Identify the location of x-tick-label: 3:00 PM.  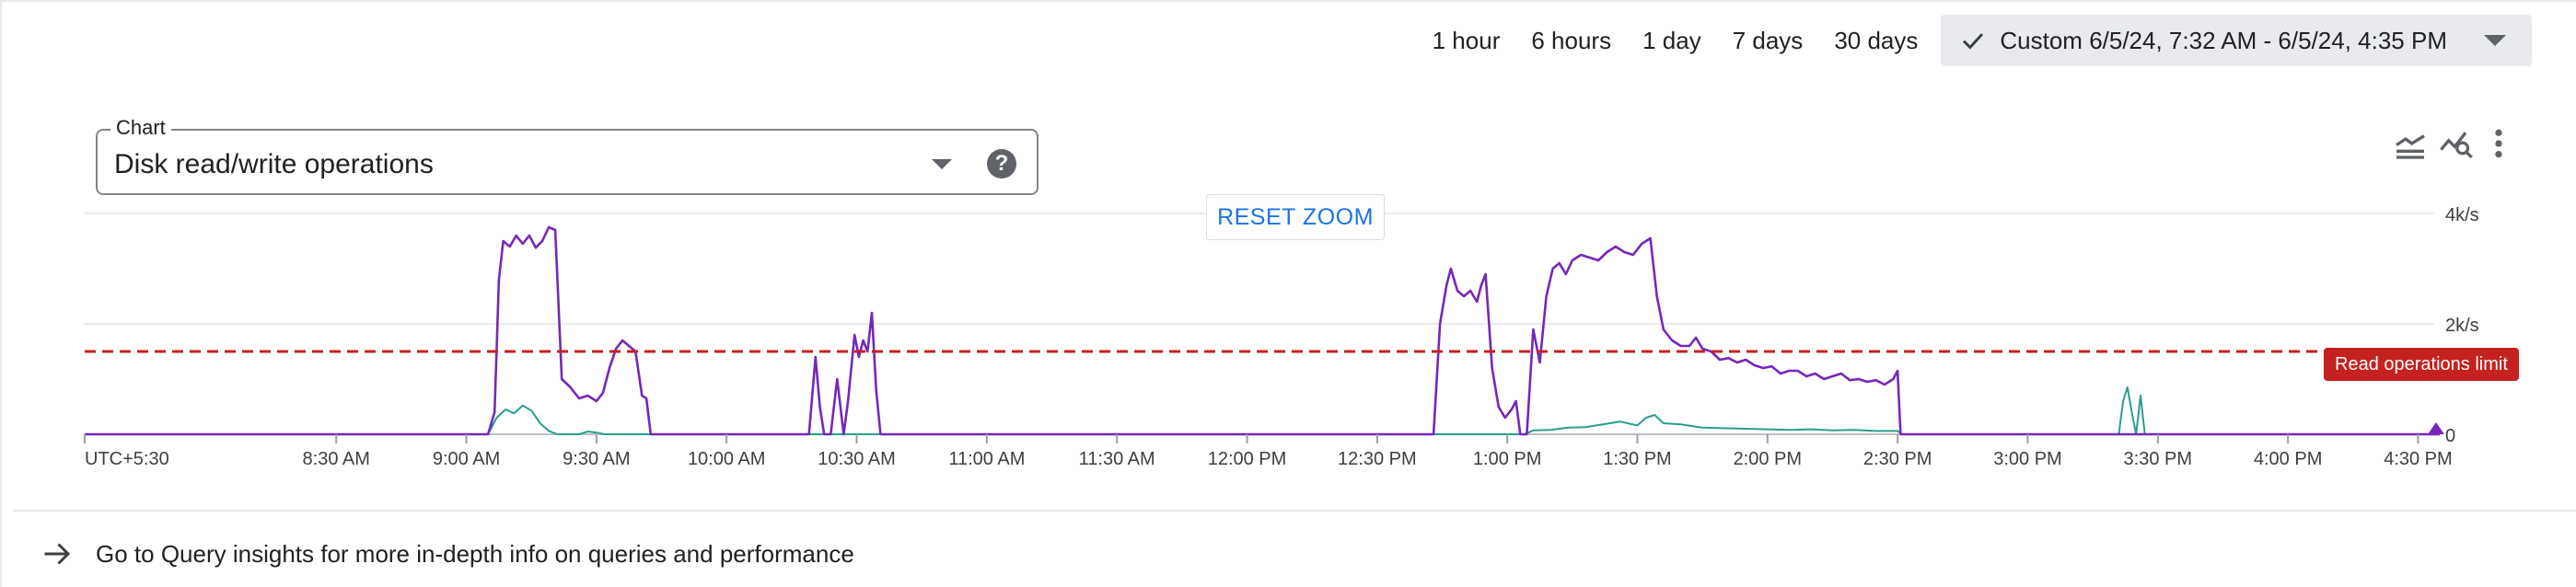
(2027, 459).